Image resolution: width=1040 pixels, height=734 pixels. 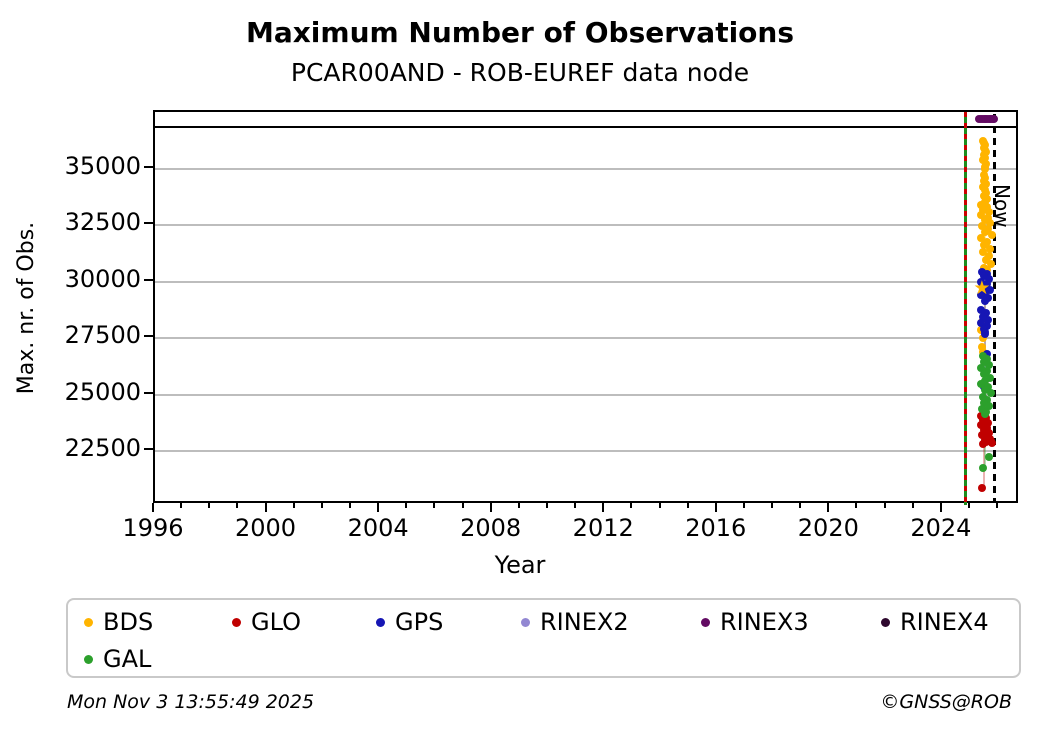 What do you see at coordinates (994, 119) in the screenshot?
I see `data-point-rinex3` at bounding box center [994, 119].